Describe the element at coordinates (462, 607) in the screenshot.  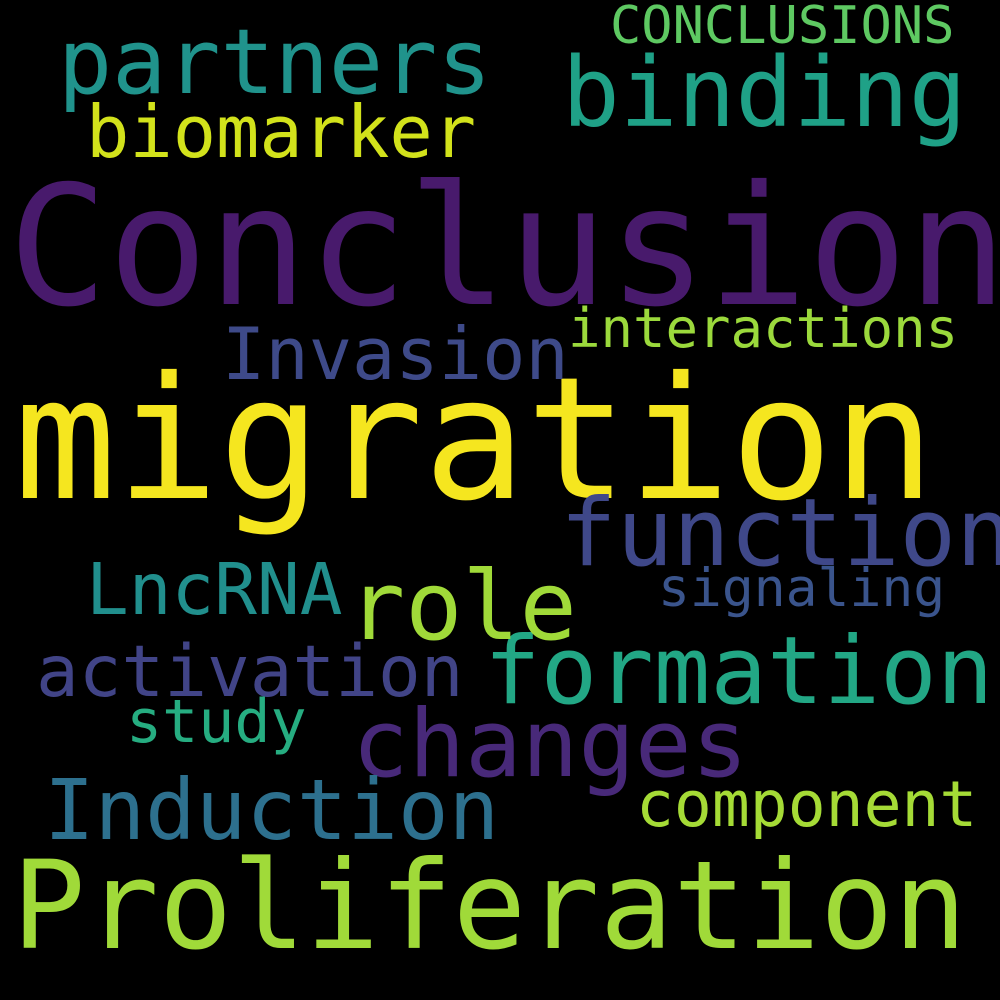
I see `word-role: role` at that location.